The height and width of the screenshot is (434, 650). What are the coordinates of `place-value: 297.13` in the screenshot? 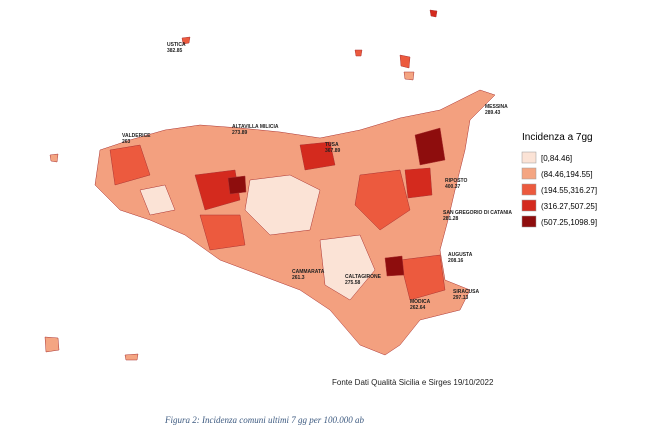 It's located at (461, 298).